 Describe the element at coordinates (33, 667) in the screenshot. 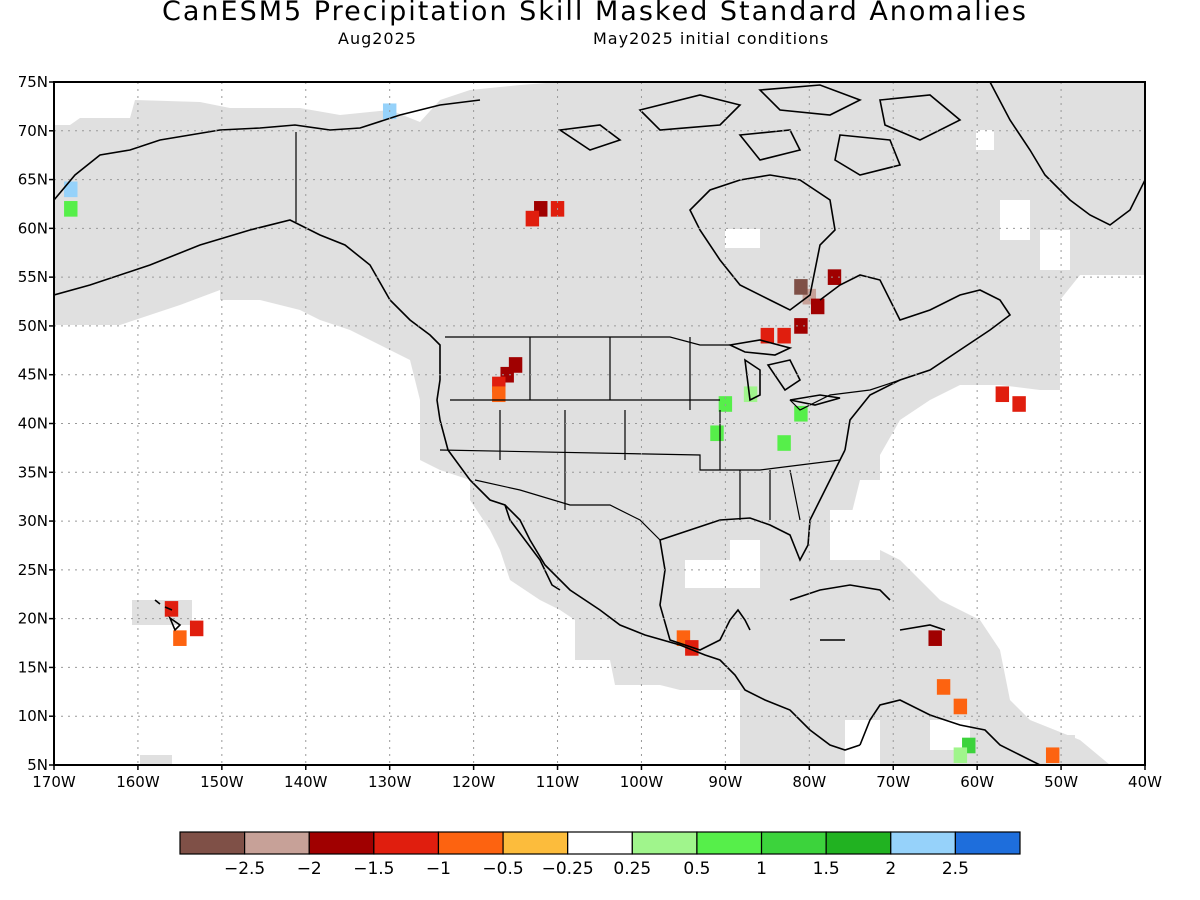

I see `y-tick-label: 15N` at that location.